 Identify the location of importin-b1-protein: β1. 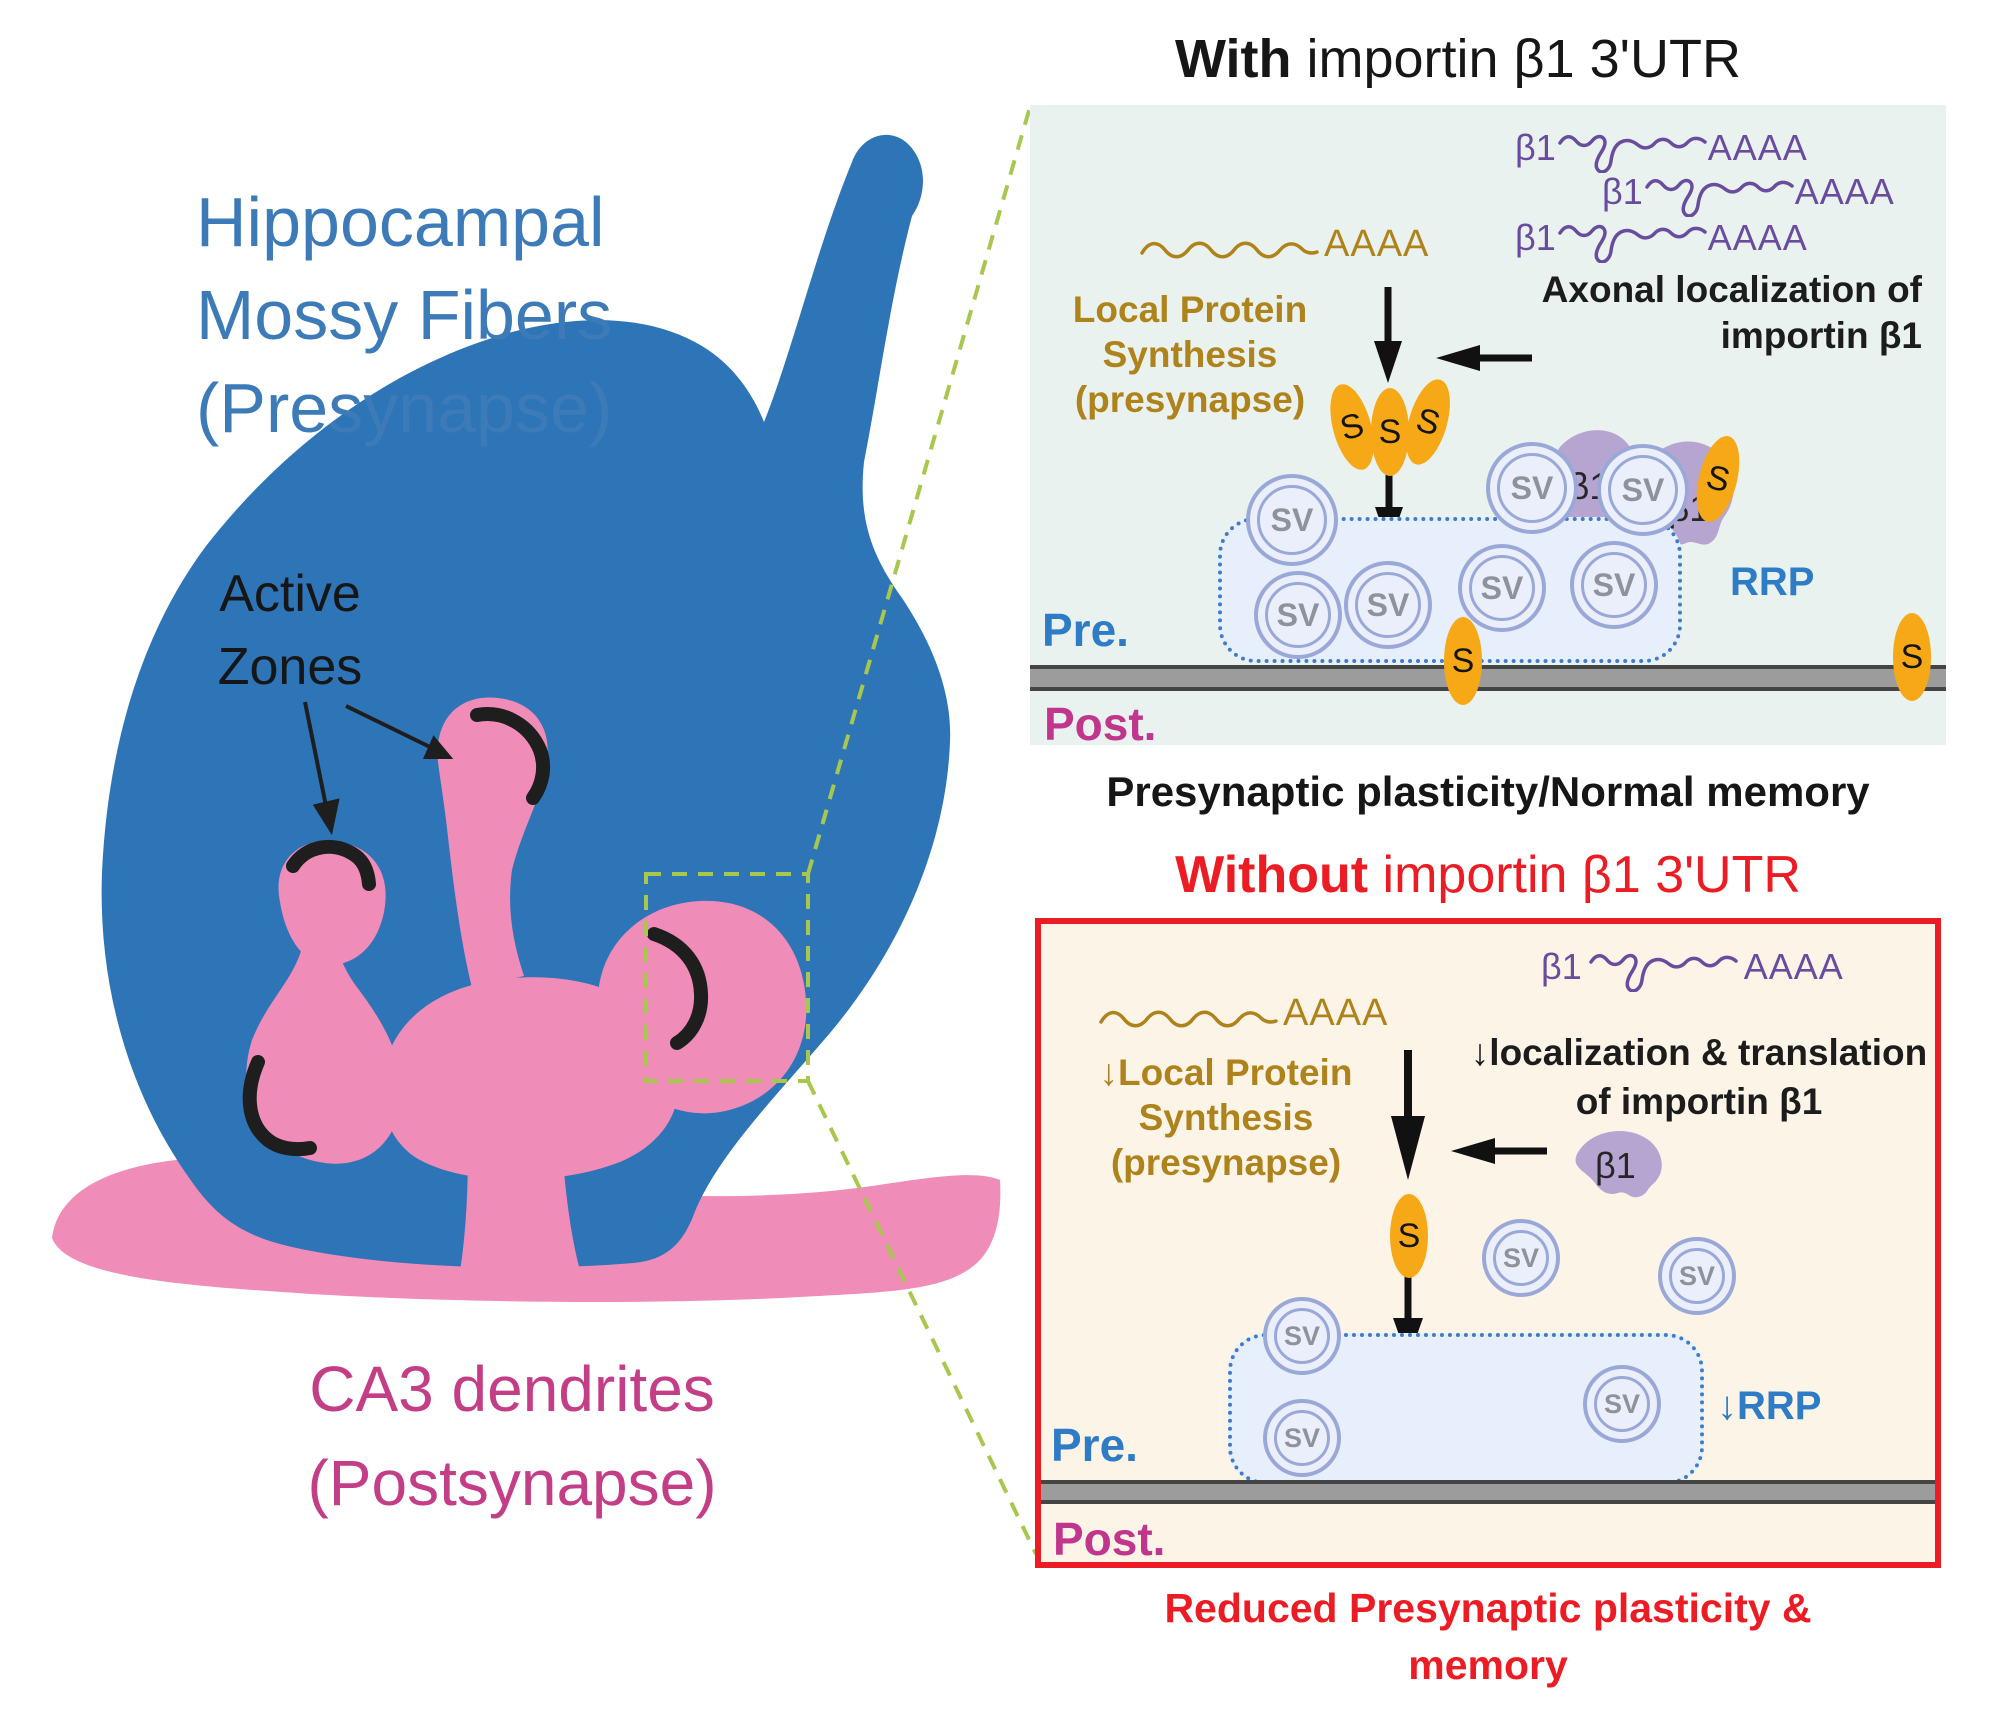
(1618, 1164).